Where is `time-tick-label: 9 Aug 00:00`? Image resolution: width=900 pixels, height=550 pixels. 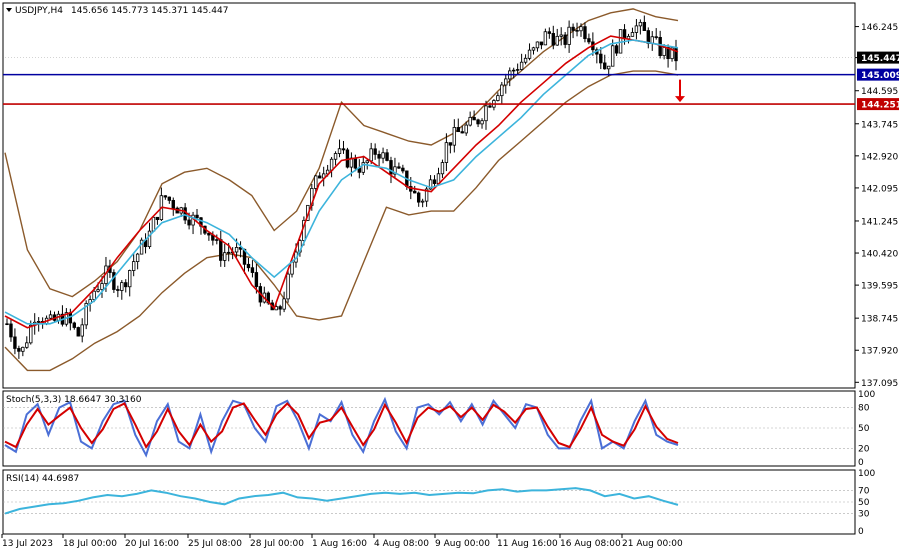 time-tick-label: 9 Aug 00:00 is located at coordinates (462, 544).